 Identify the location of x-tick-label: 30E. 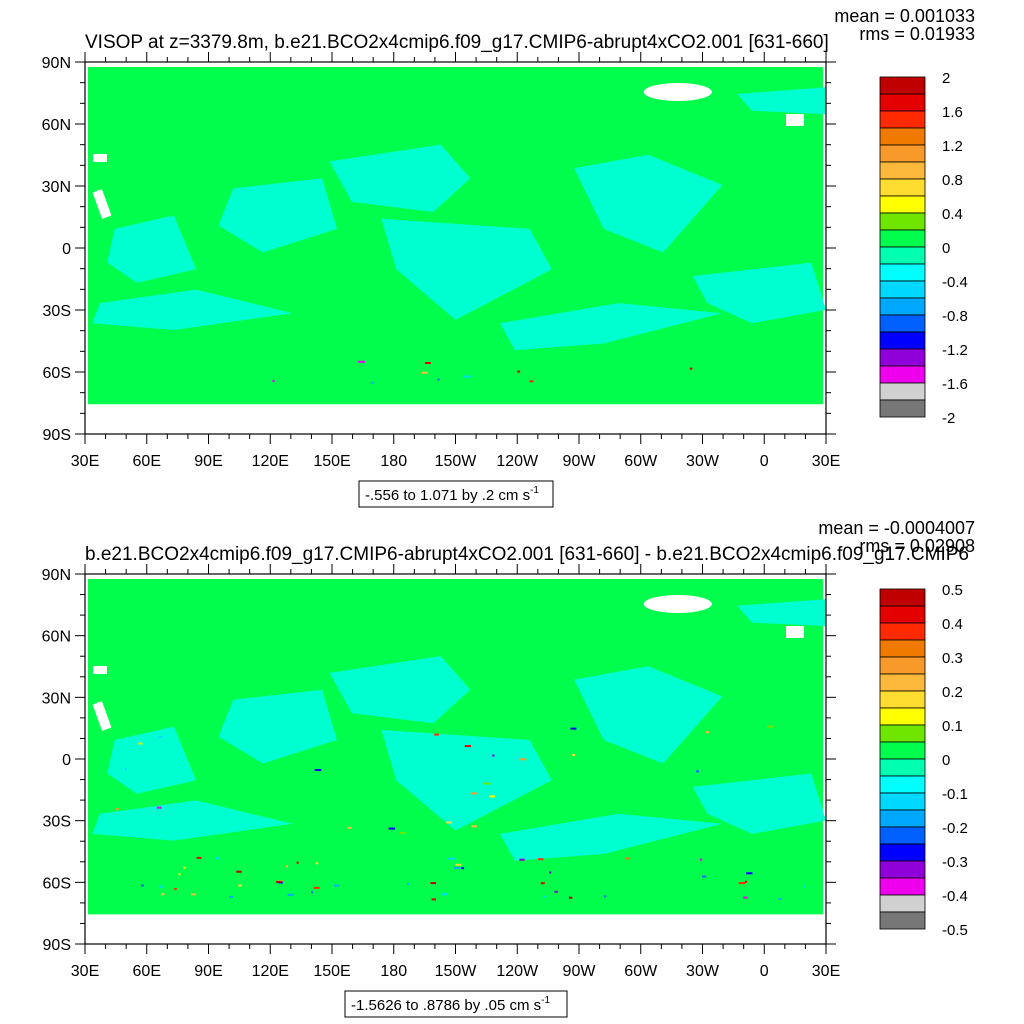
(826, 461).